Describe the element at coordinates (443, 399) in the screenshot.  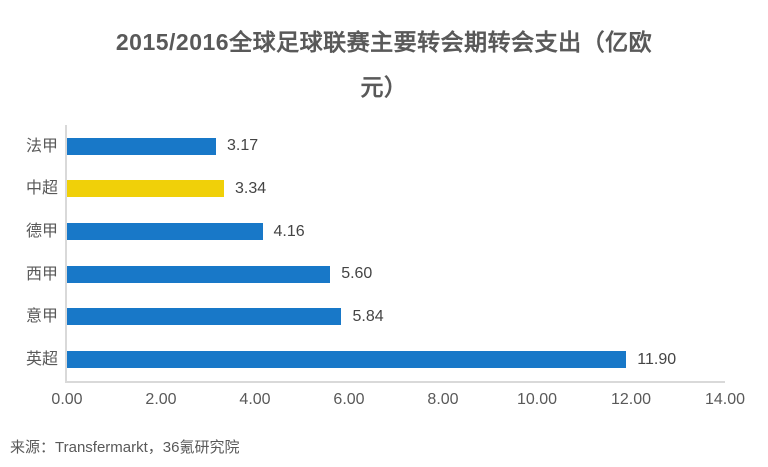
I see `x-tick-8: 8.00` at that location.